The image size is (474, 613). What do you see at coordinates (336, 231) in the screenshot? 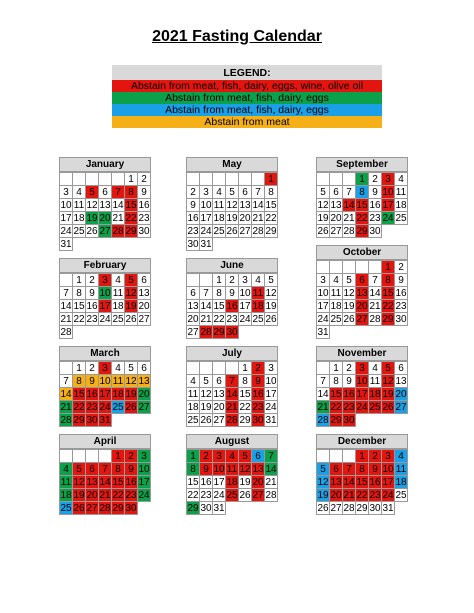
I see `day-cell: 27` at bounding box center [336, 231].